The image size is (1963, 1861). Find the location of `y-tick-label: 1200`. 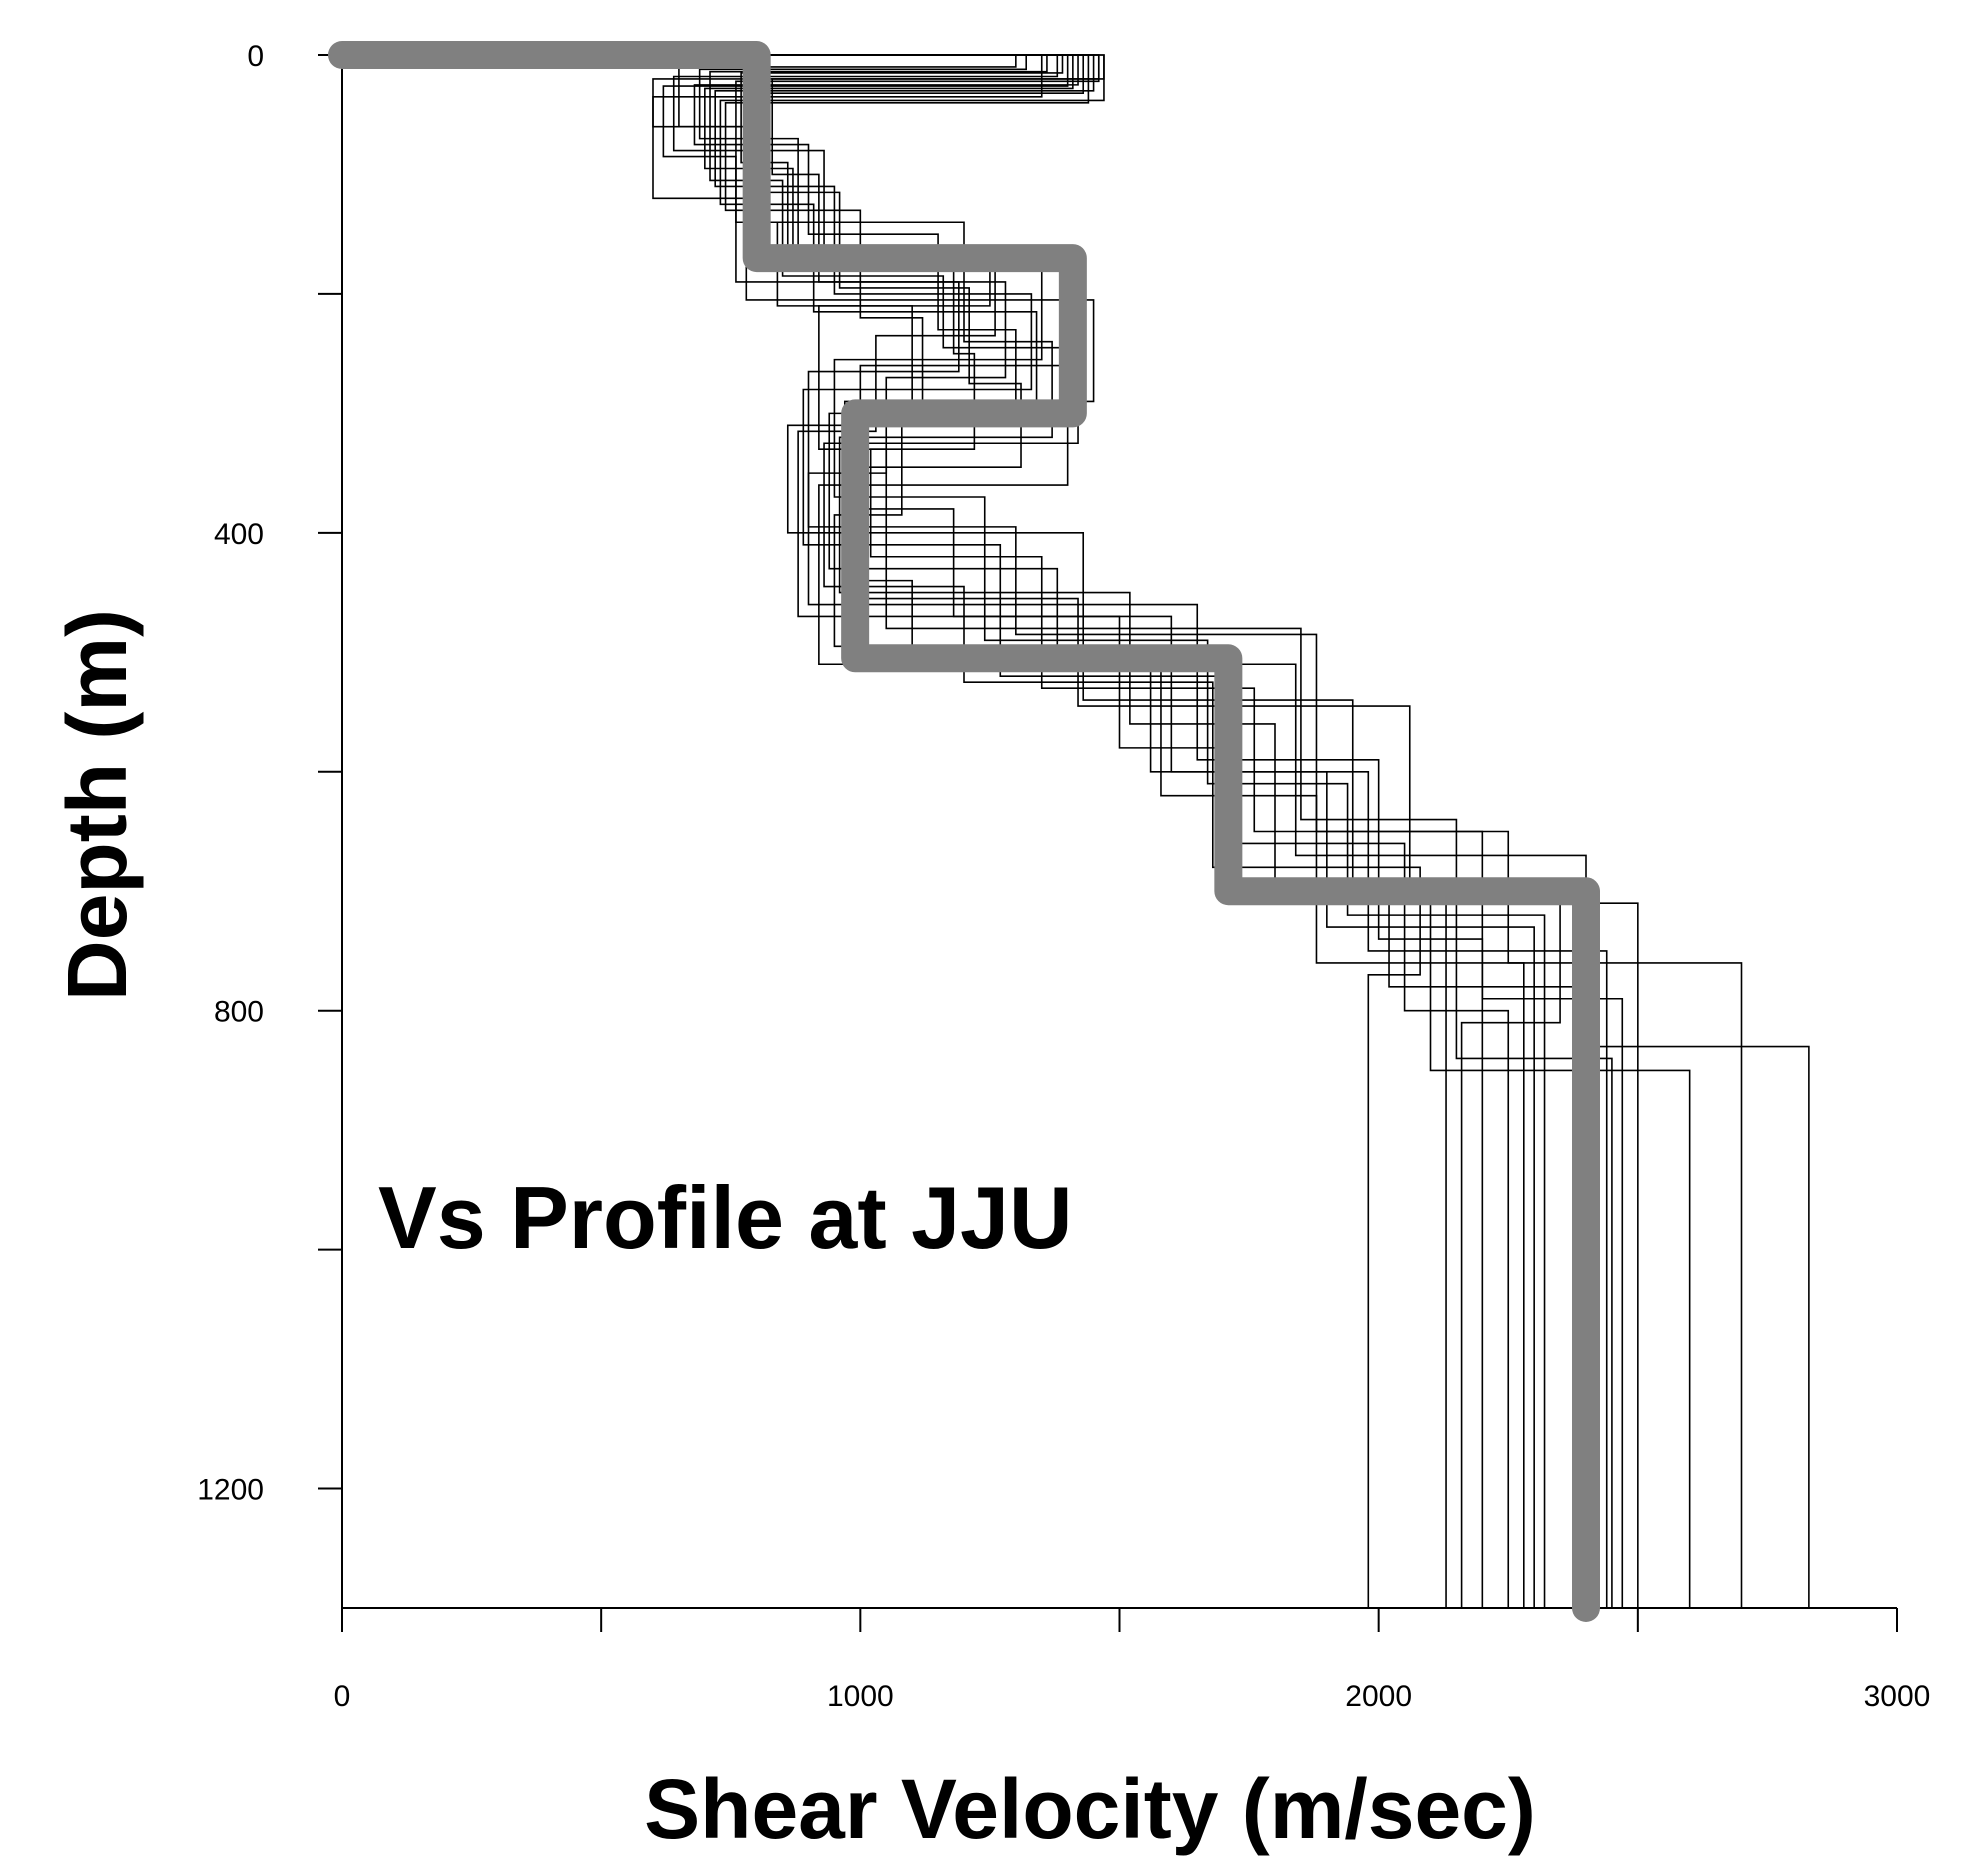

y-tick-label: 1200 is located at coordinates (230, 1490).